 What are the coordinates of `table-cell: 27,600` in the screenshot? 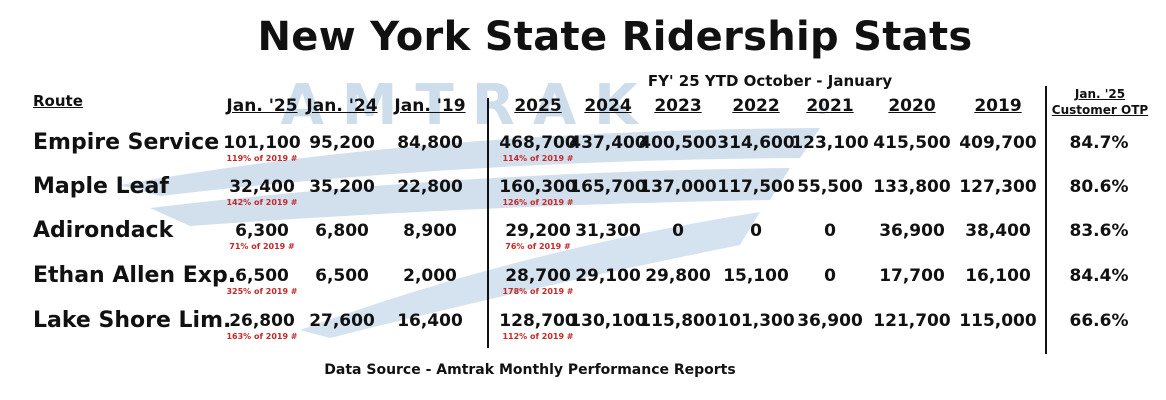 It's located at (342, 321).